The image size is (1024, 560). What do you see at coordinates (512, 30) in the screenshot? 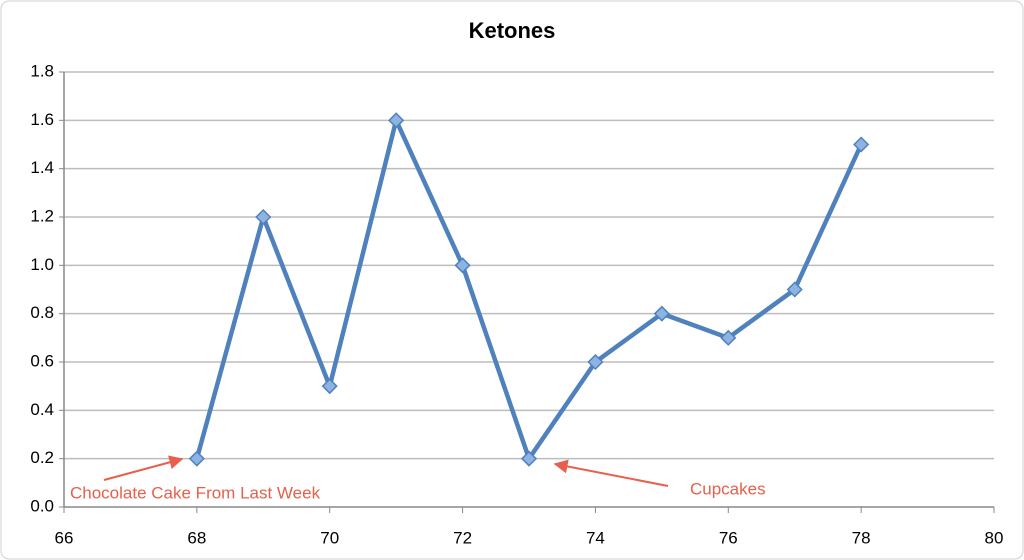
I see `chart-title: Ketones` at bounding box center [512, 30].